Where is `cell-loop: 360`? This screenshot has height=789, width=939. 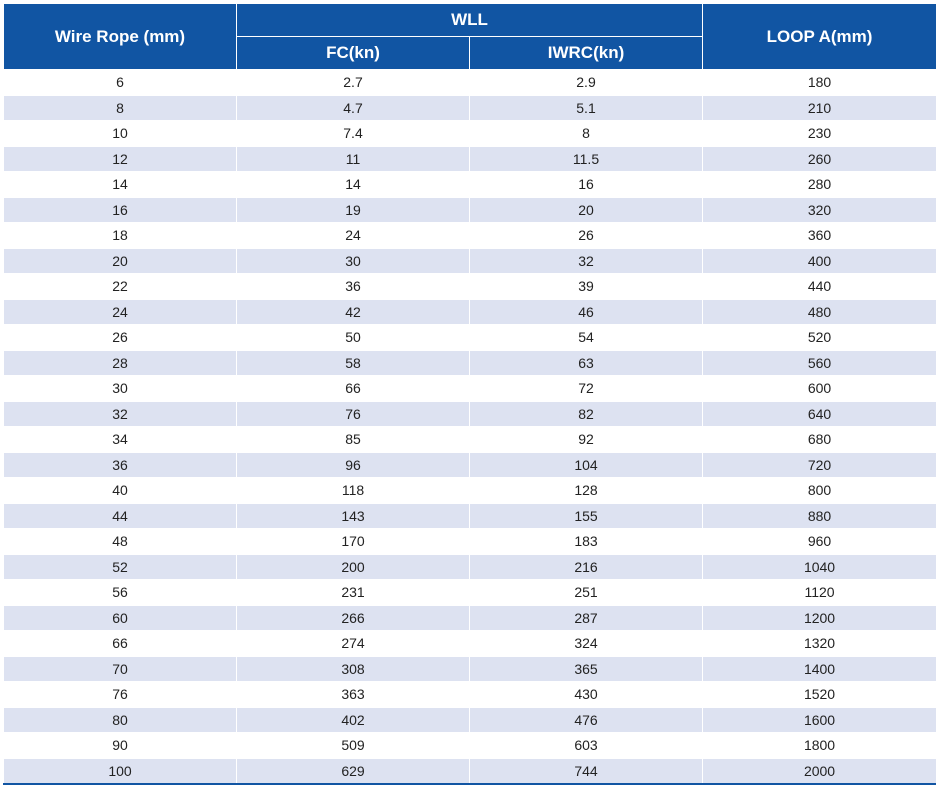
cell-loop: 360 is located at coordinates (820, 235).